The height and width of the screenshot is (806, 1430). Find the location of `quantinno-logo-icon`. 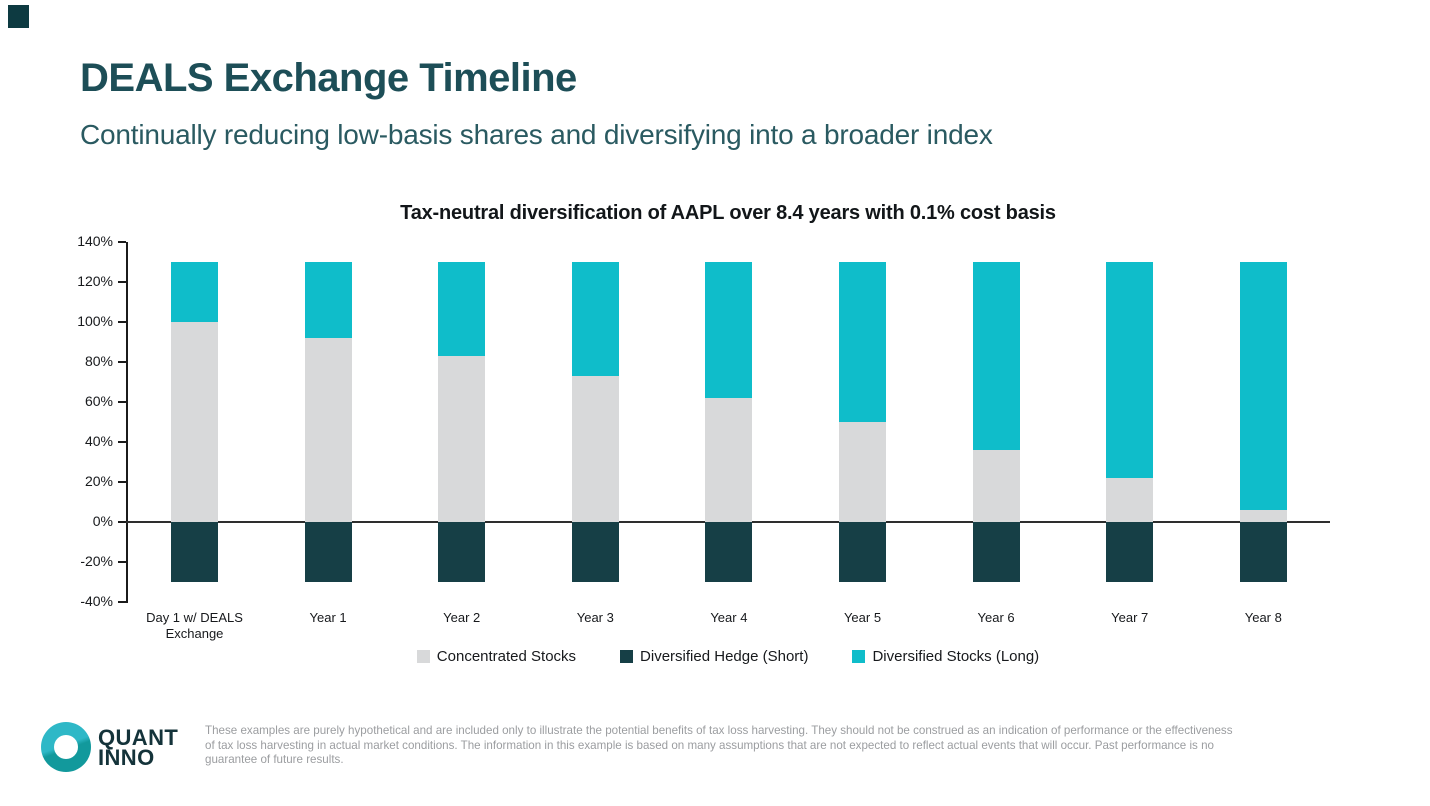

quantinno-logo-icon is located at coordinates (66, 747).